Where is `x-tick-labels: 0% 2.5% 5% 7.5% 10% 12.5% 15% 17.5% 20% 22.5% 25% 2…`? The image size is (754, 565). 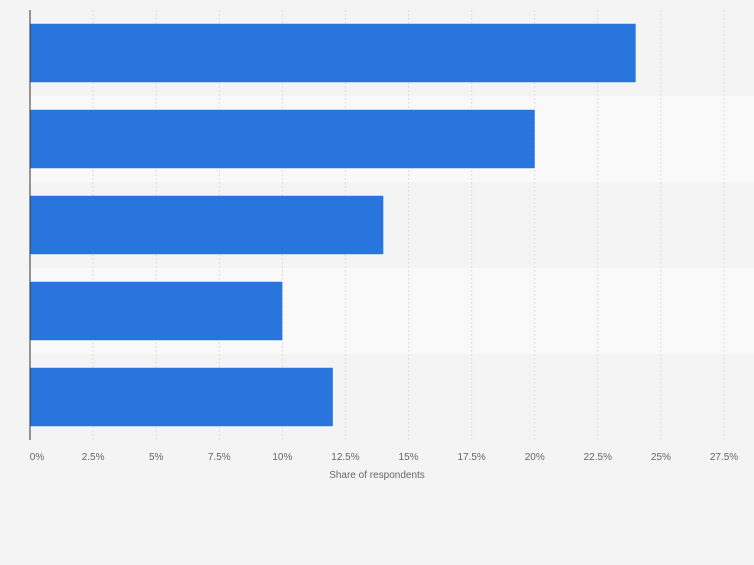
x-tick-labels: 0% 2.5% 5% 7.5% 10% 12.5% 15% 17.5% 20% 22.5% 25% 2… is located at coordinates (384, 457).